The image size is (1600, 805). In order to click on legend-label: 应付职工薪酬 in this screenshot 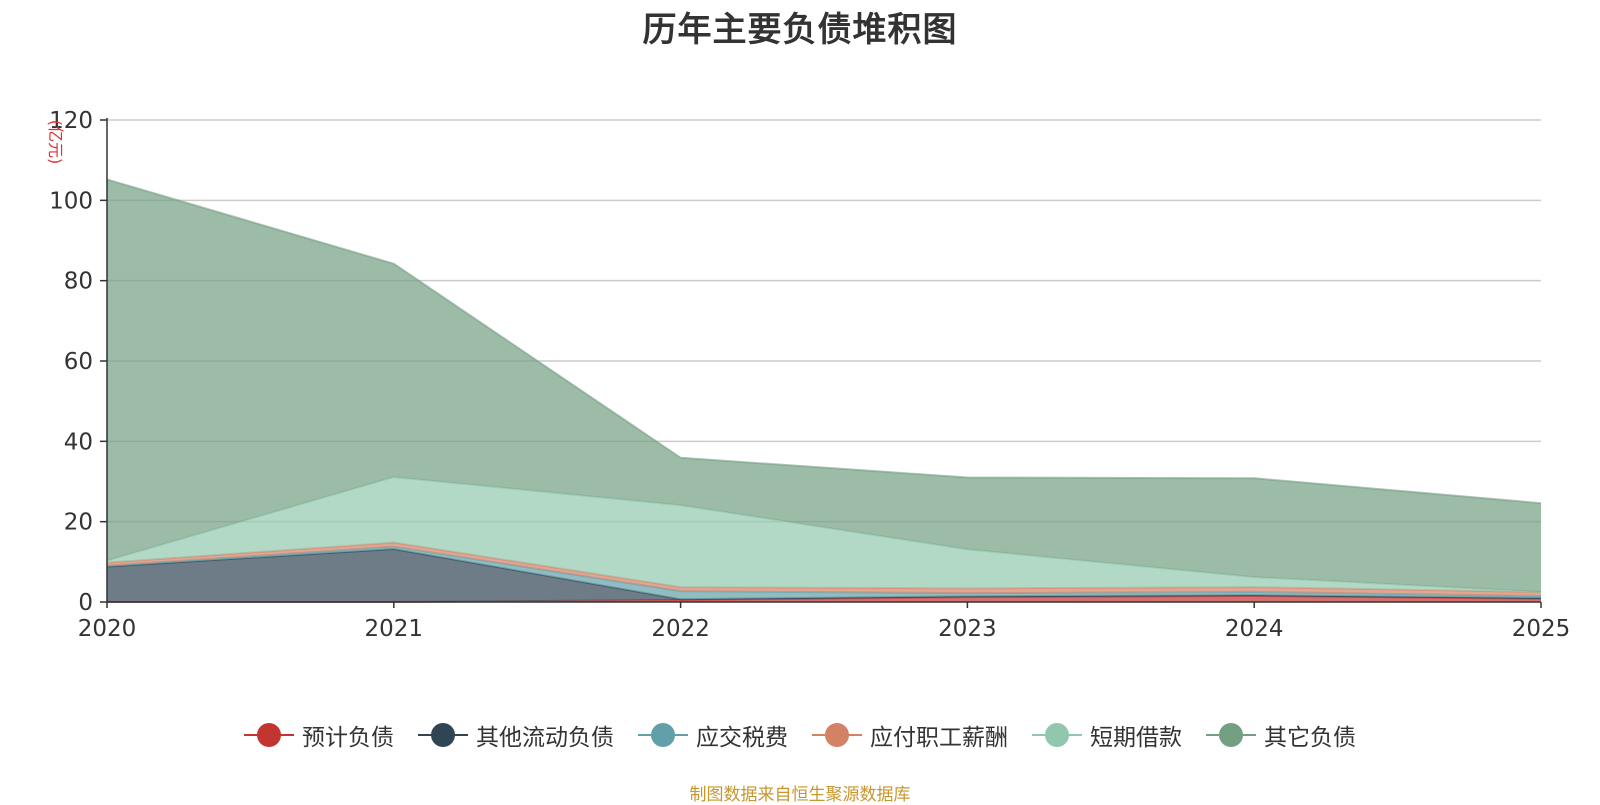, I will do `click(939, 738)`.